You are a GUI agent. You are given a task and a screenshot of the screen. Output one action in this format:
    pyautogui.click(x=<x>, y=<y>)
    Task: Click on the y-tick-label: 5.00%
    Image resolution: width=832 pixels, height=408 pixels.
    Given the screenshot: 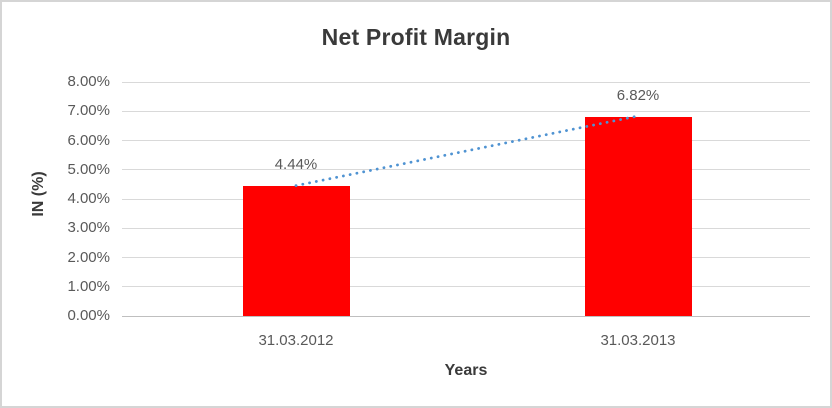 What is the action you would take?
    pyautogui.click(x=88, y=169)
    